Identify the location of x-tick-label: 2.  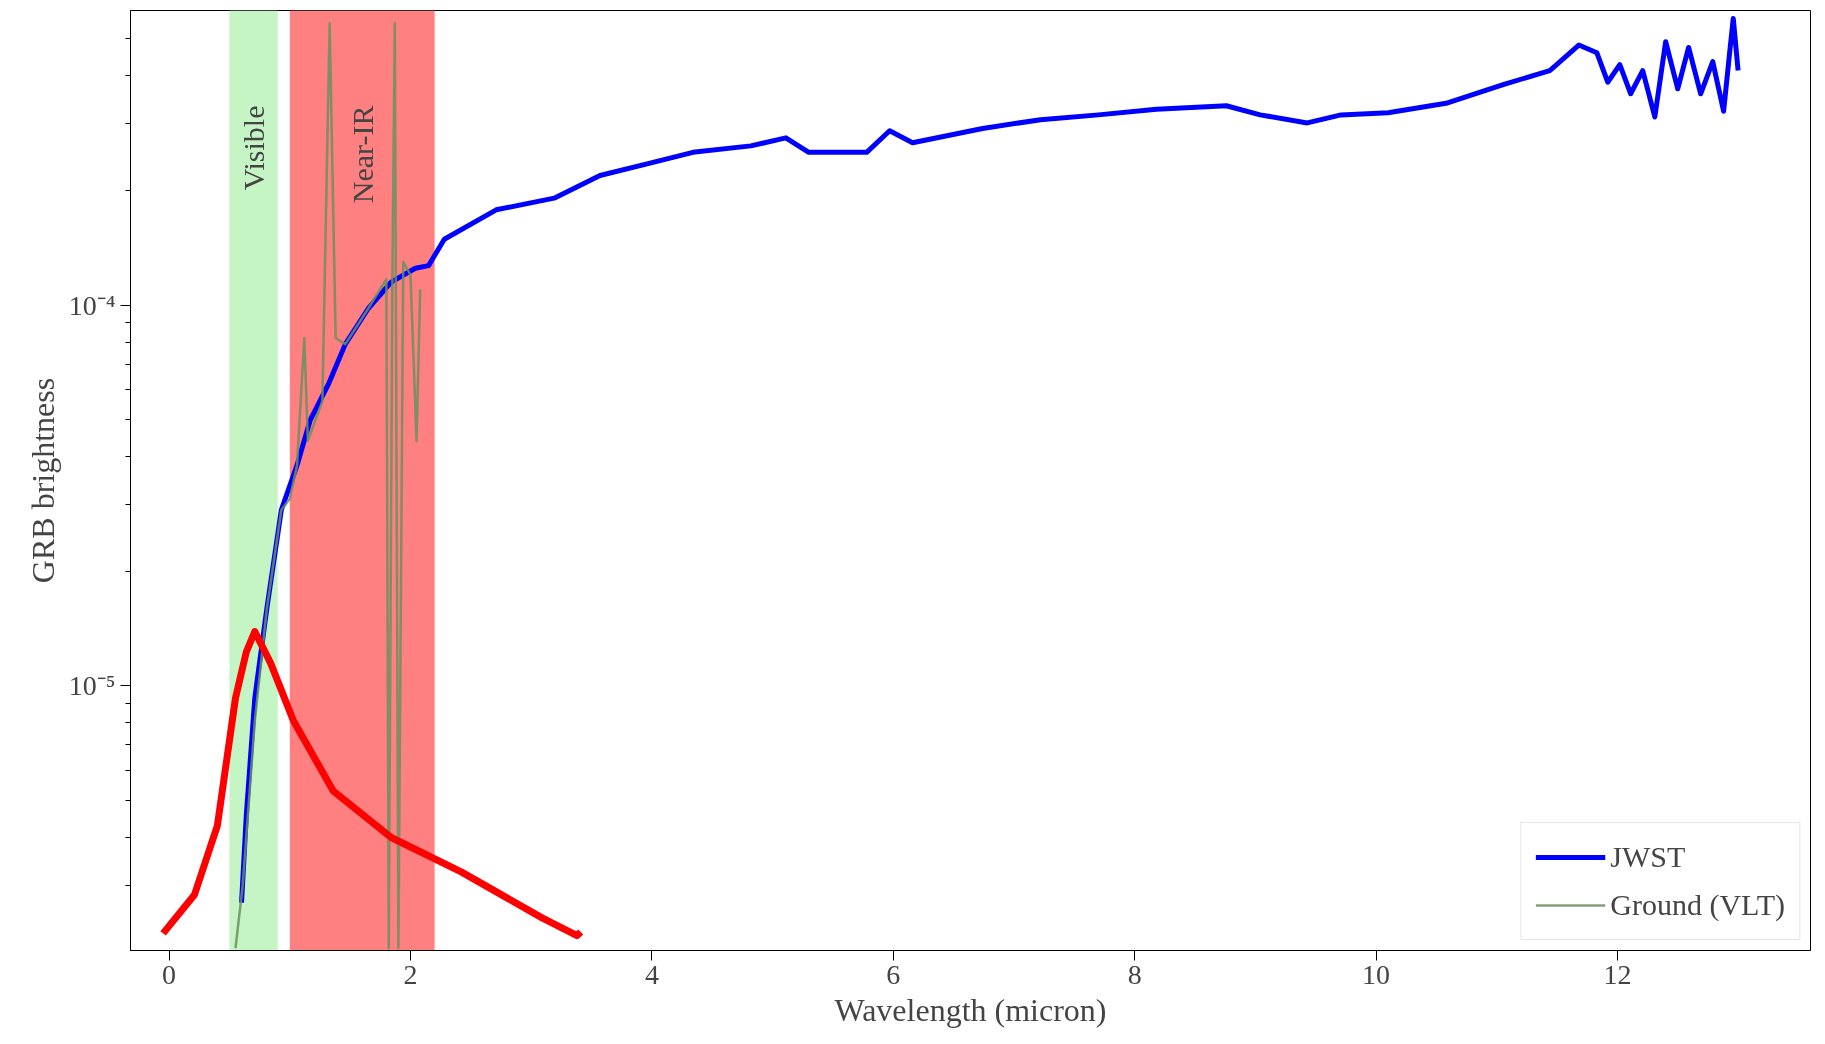
(410, 974).